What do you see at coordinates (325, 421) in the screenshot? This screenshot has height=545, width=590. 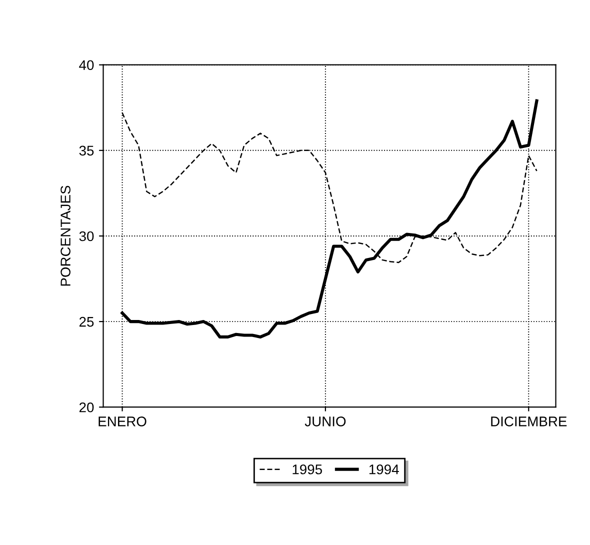 I see `x-tick-label: JUNIO` at bounding box center [325, 421].